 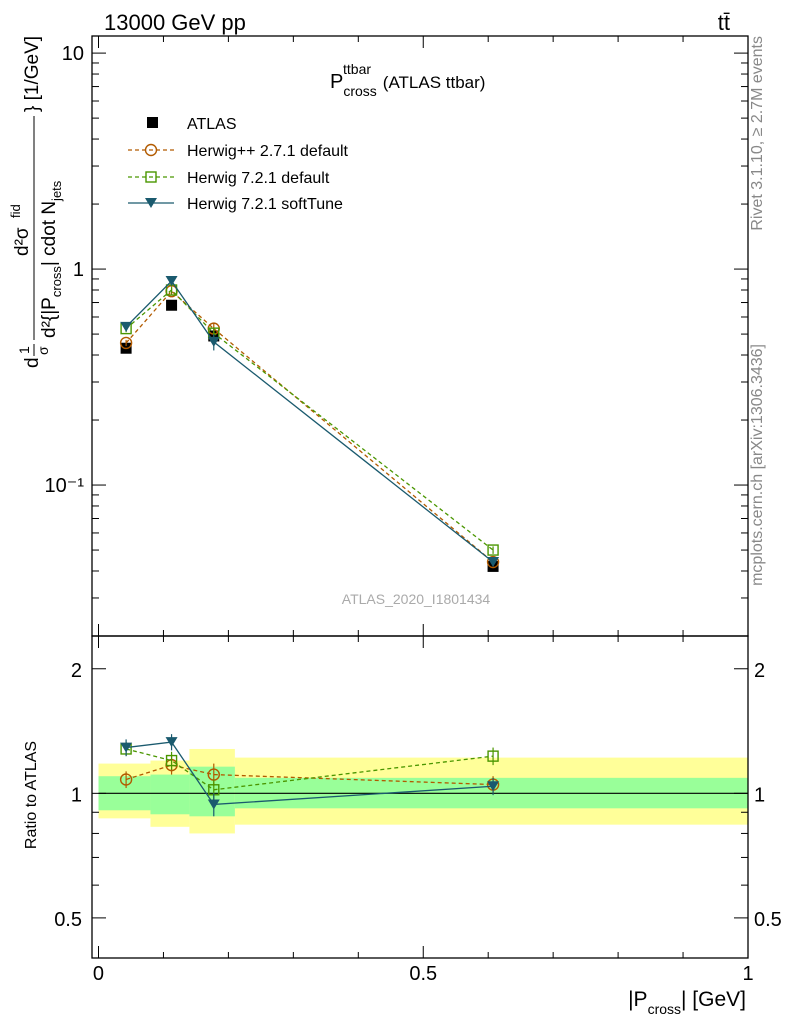 What do you see at coordinates (416, 599) in the screenshot?
I see `analysis-watermark: ATLAS_2020_I1801434` at bounding box center [416, 599].